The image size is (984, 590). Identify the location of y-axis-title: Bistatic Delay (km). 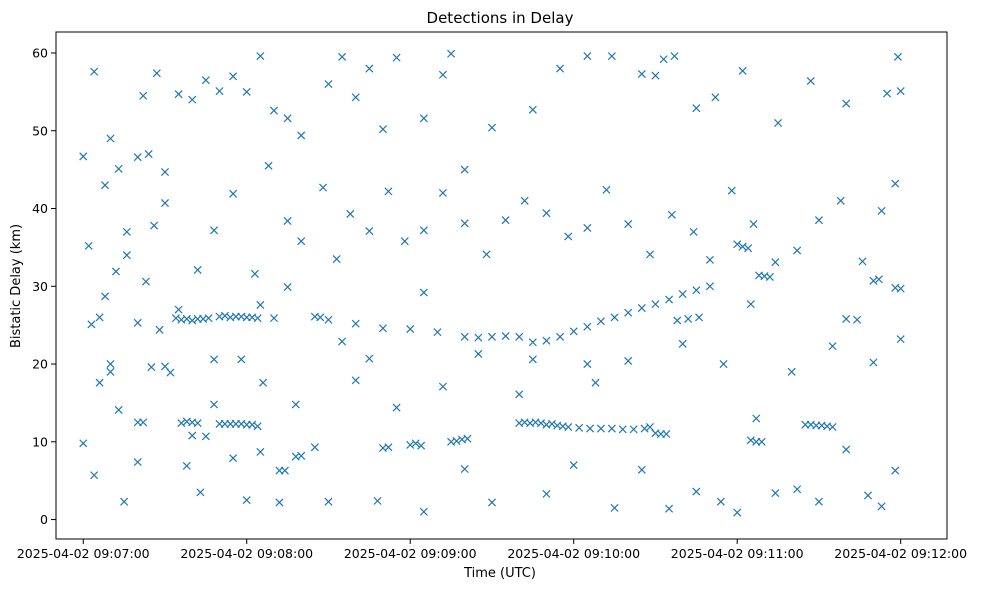
(16, 286).